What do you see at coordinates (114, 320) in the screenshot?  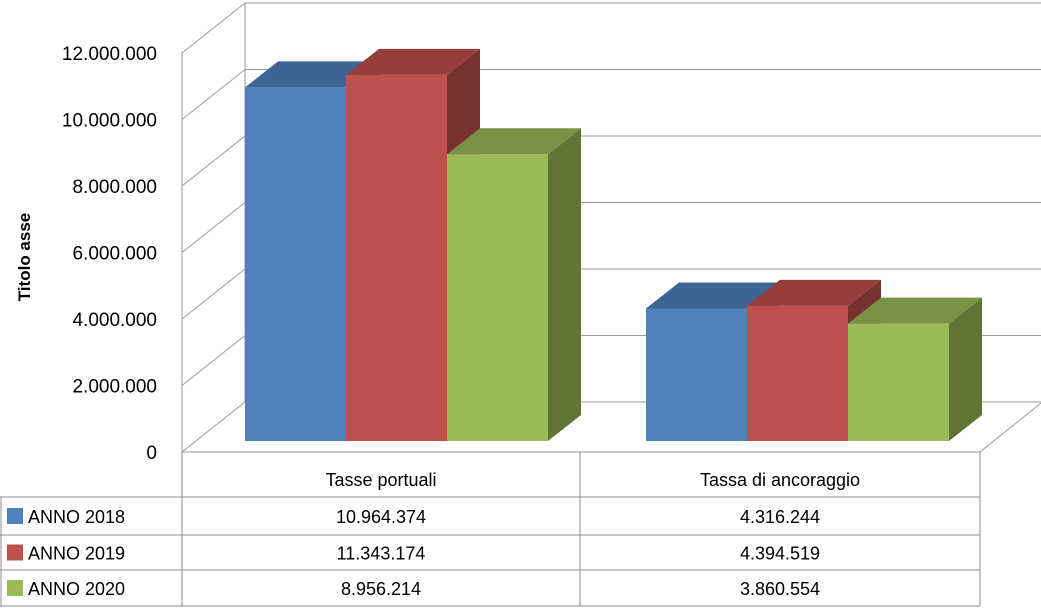 I see `y-tick-label: 4.000.000` at bounding box center [114, 320].